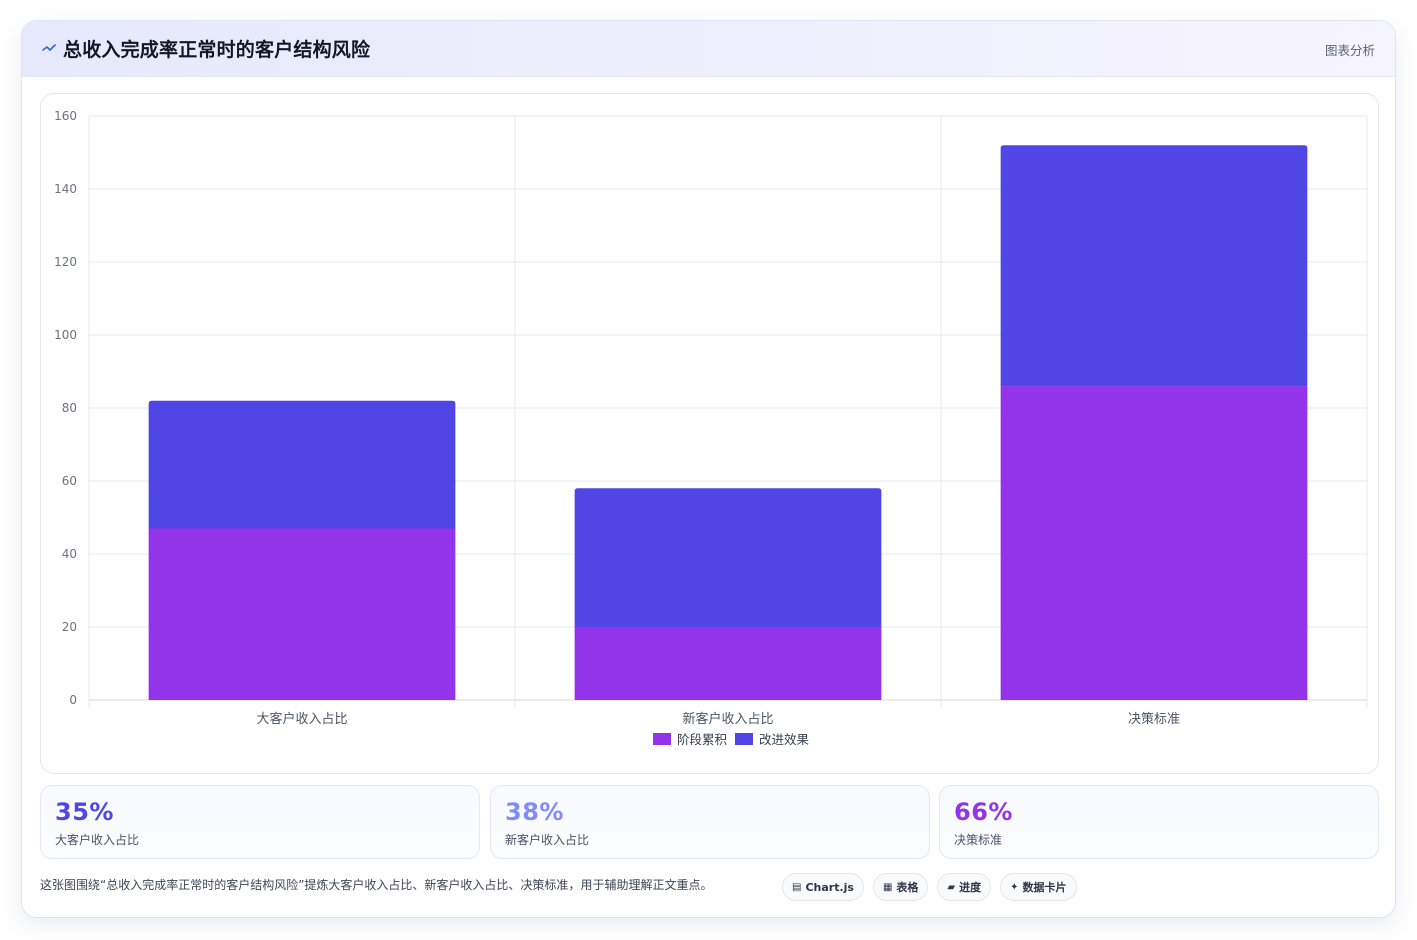 Image resolution: width=1417 pixels, height=940 pixels. I want to click on y-tick-label: 80, so click(69, 408).